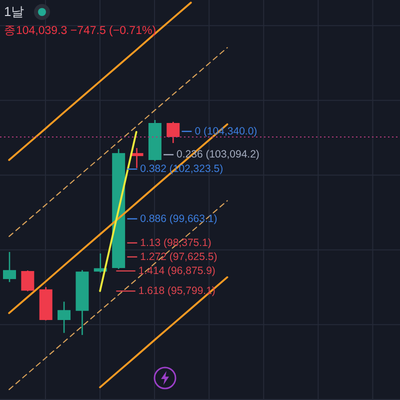 The image size is (400, 400). I want to click on ref-line-label: 0.886 (99,663.1), so click(179, 218).